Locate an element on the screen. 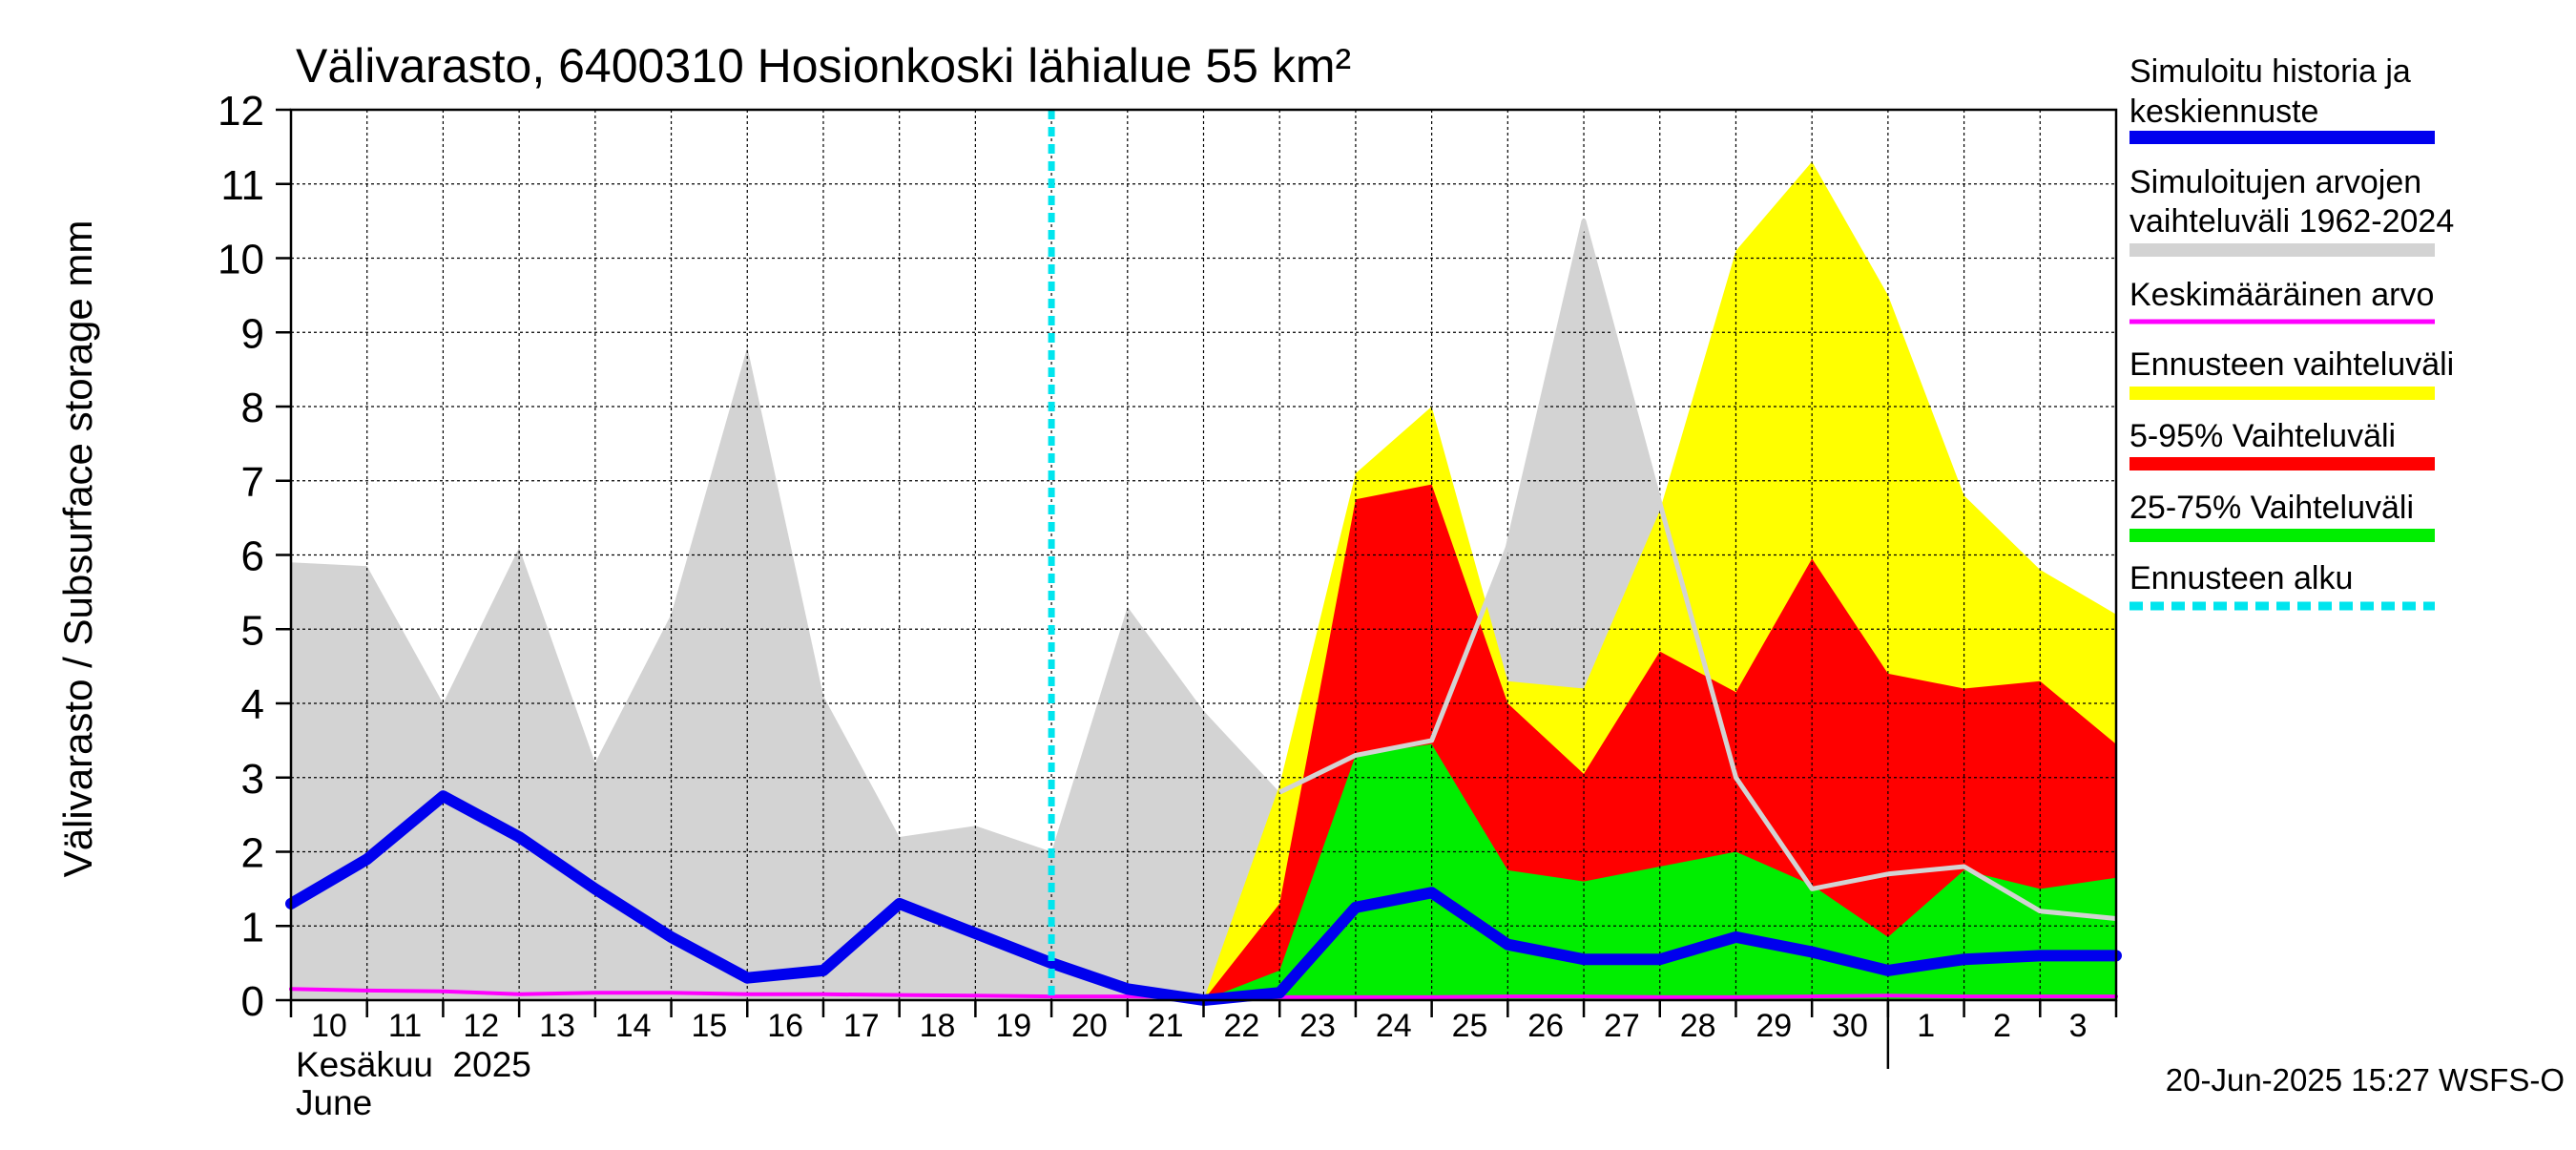 The width and height of the screenshot is (2576, 1150). x-tick-label: 15 is located at coordinates (709, 1026).